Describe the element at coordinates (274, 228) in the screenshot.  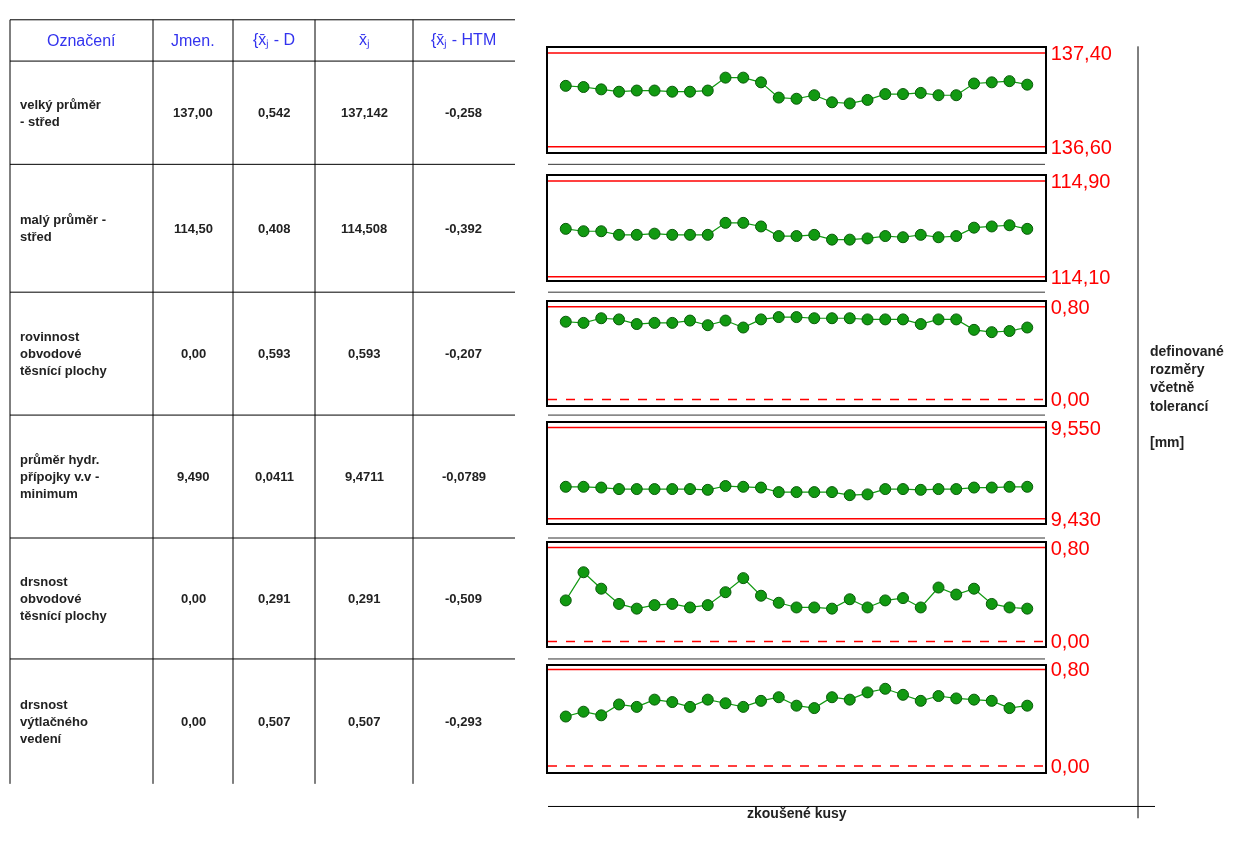
I see `text: 0,408` at that location.